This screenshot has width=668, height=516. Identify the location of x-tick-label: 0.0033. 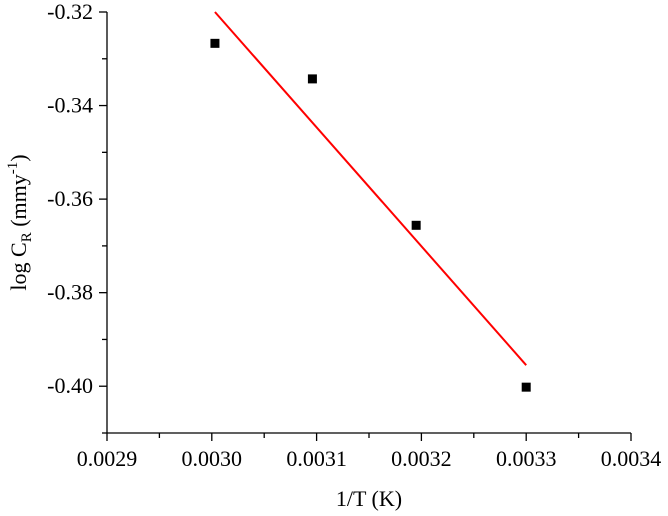
(526, 458).